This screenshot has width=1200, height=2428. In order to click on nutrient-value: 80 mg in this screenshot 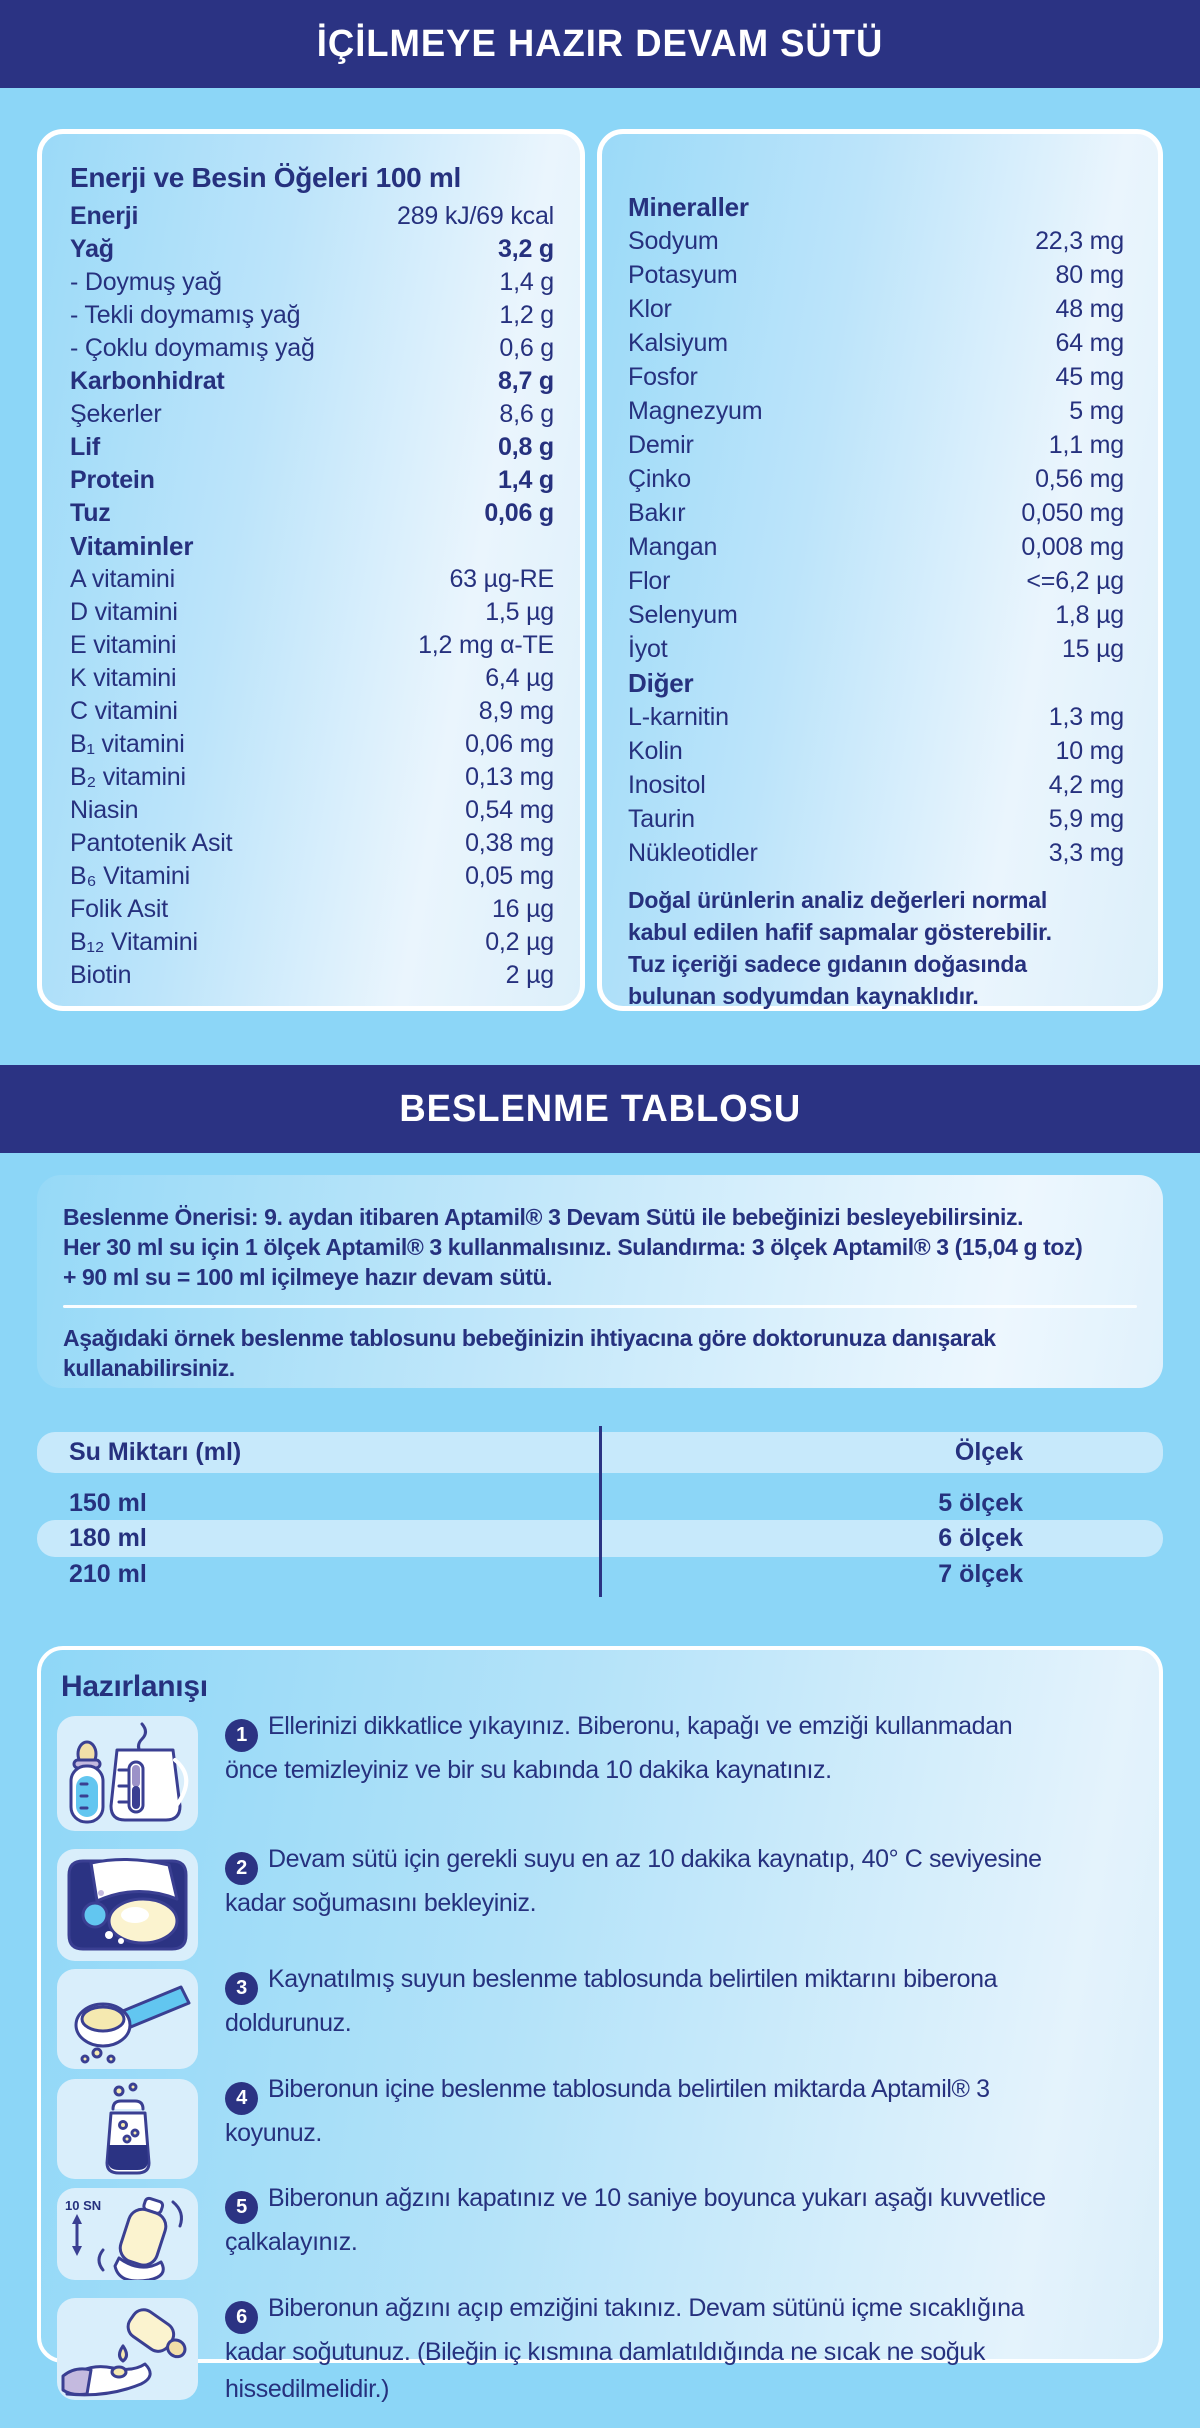, I will do `click(1090, 275)`.